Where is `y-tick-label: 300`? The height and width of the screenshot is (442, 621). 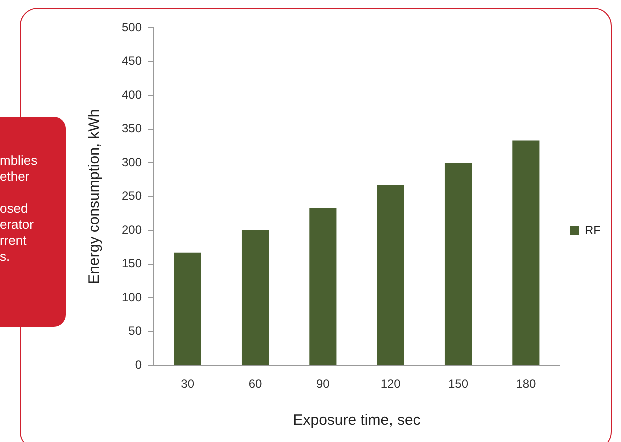 y-tick-label: 300 is located at coordinates (132, 162).